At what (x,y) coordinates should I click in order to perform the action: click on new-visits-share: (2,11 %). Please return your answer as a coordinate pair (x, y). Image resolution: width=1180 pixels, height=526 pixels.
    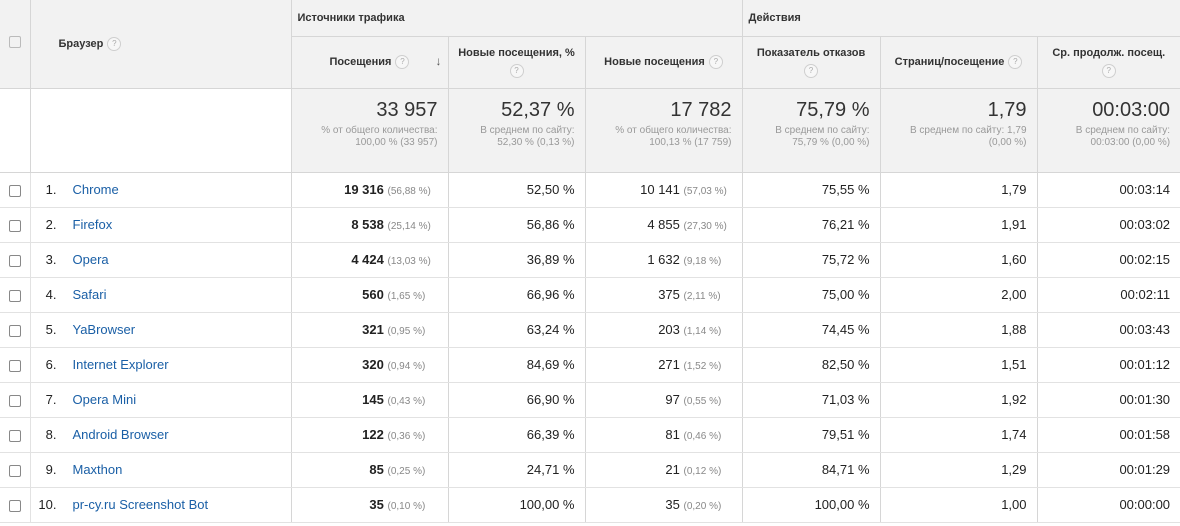
    Looking at the image, I should click on (702, 296).